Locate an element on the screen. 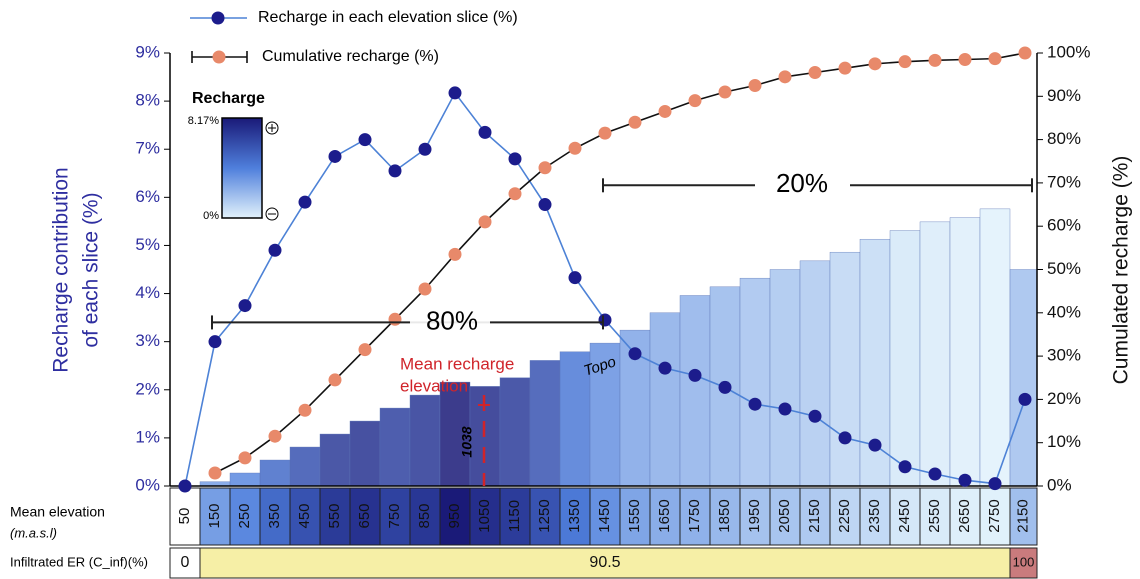 The width and height of the screenshot is (1140, 579). elevation-label: 2050 is located at coordinates (784, 515).